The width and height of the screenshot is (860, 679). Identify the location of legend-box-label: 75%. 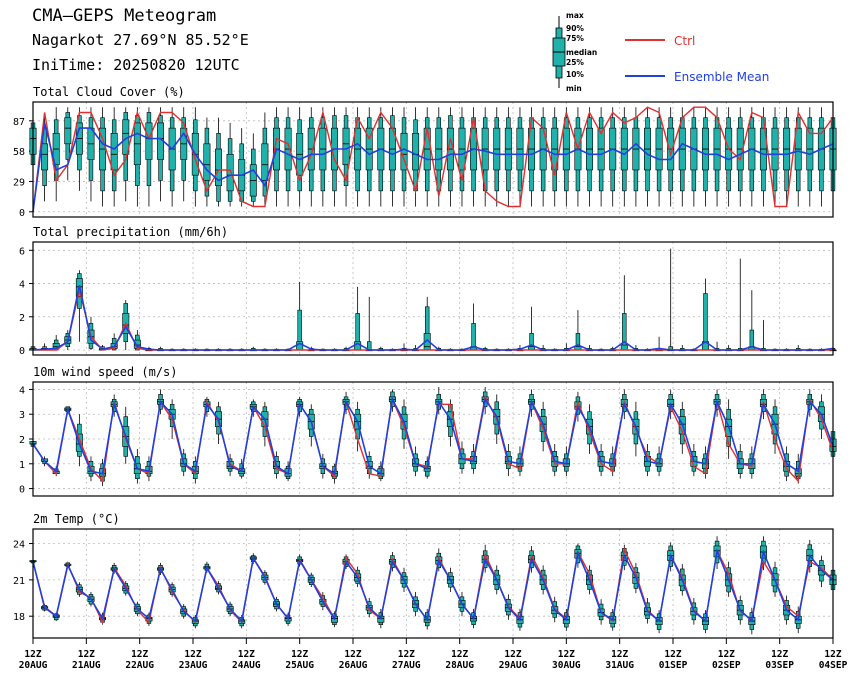
(575, 38).